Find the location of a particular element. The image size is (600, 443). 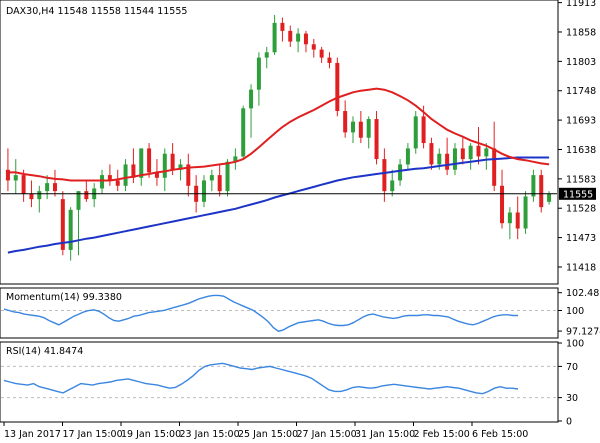

rsi-line is located at coordinates (261, 378).